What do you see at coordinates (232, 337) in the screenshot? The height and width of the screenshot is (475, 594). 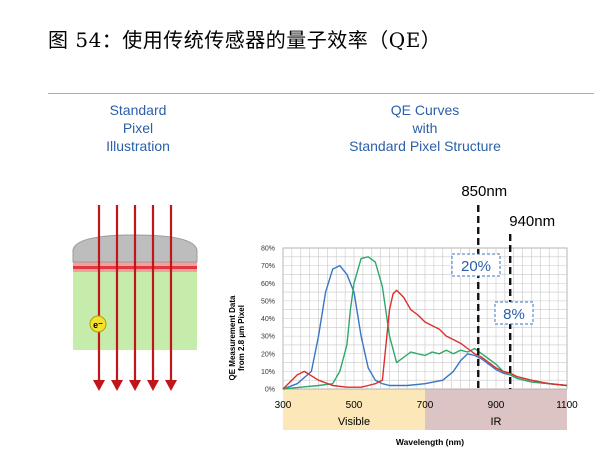 I see `y-axis-label: QE Measurement Data` at bounding box center [232, 337].